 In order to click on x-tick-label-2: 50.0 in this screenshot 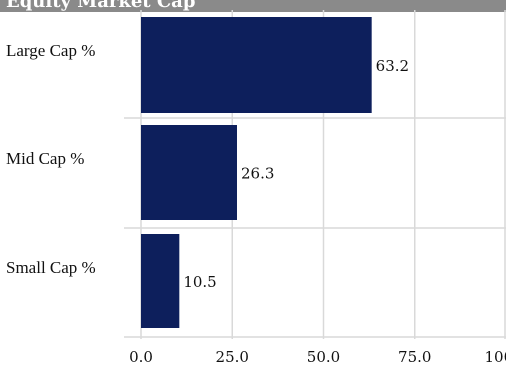, I will do `click(323, 357)`.